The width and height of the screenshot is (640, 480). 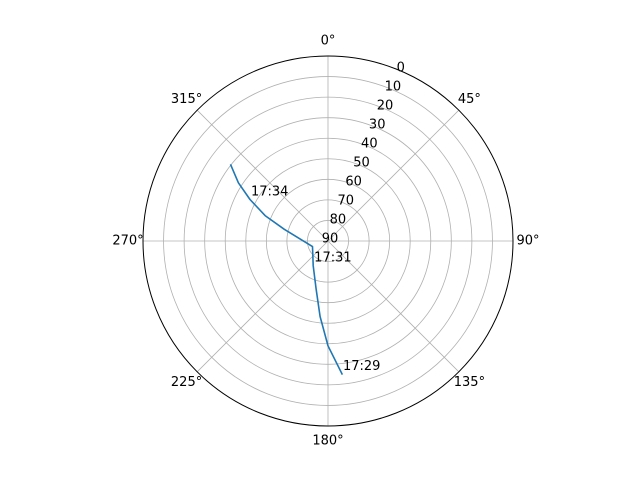 I want to click on theta-tick-label: 225°, so click(x=186, y=382).